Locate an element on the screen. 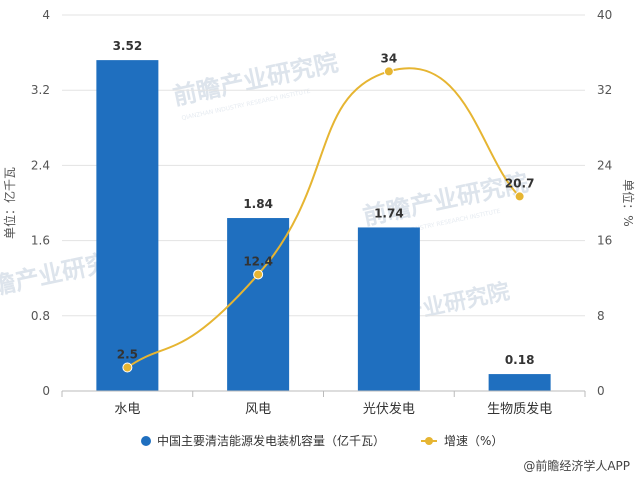 Image resolution: width=640 pixels, height=480 pixels. growth-value-label: 2.5 is located at coordinates (127, 355).